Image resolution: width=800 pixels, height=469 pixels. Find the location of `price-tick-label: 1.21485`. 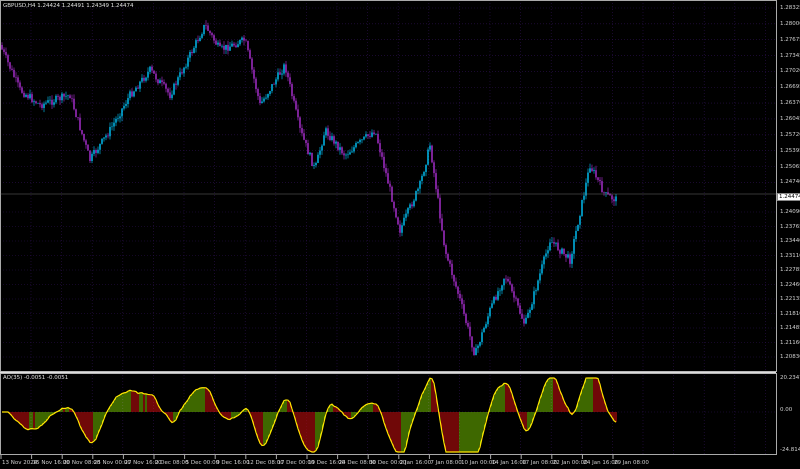

price-tick-label: 1.21485 is located at coordinates (790, 328).